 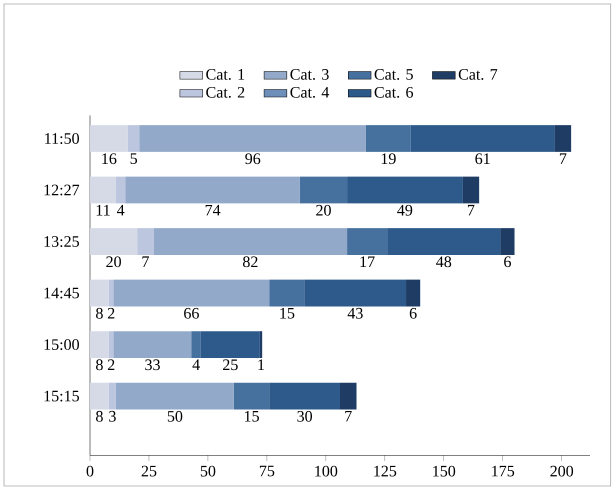 What do you see at coordinates (326, 471) in the screenshot?
I see `x-tick-label: 100` at bounding box center [326, 471].